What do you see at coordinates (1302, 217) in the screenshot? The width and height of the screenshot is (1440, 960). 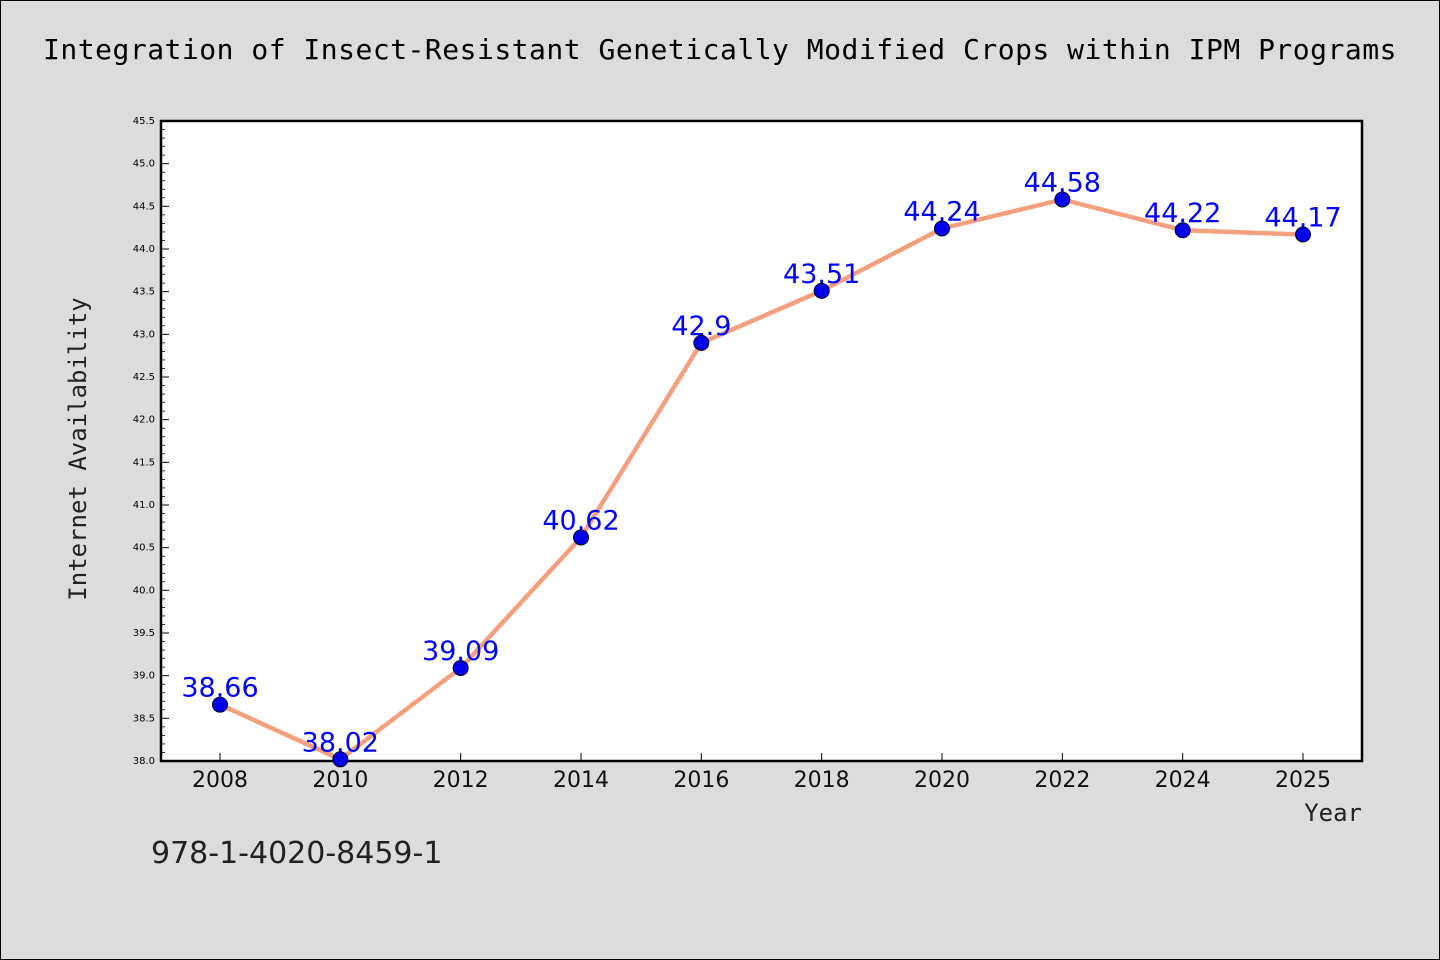 I see `data-label: 44.17` at bounding box center [1302, 217].